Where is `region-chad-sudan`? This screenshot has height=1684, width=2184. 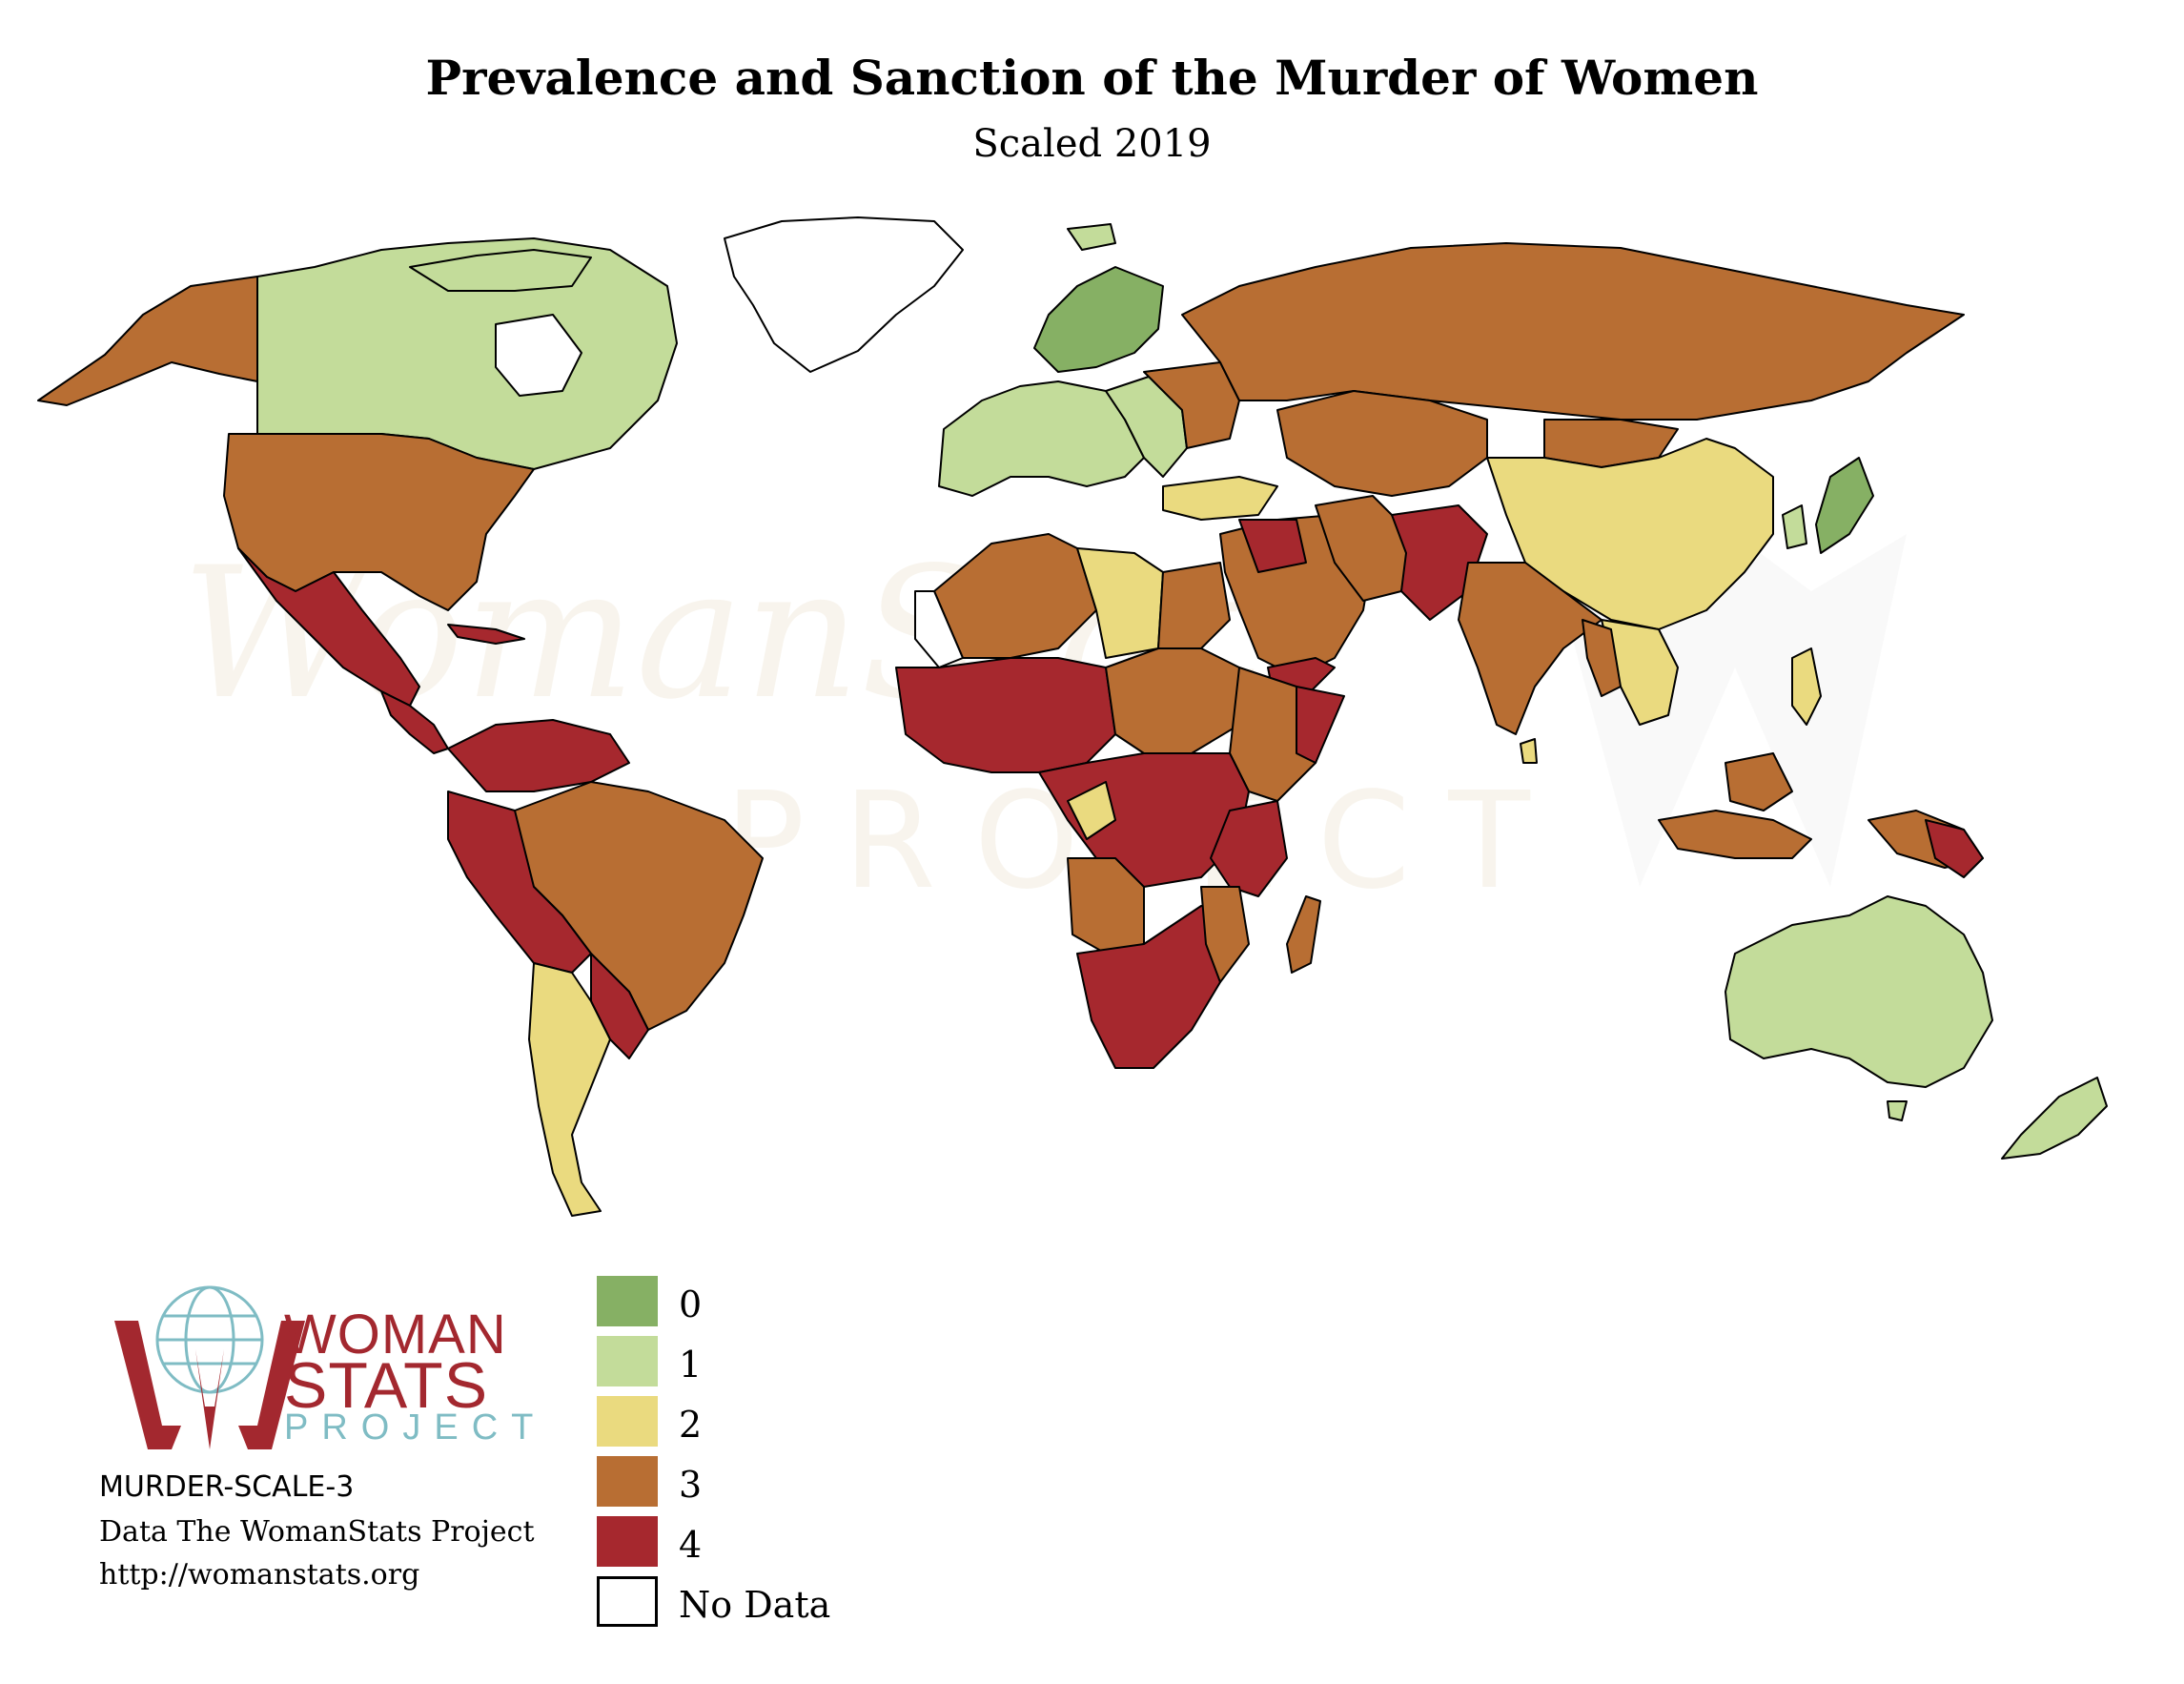
region-chad-sudan is located at coordinates (1173, 700).